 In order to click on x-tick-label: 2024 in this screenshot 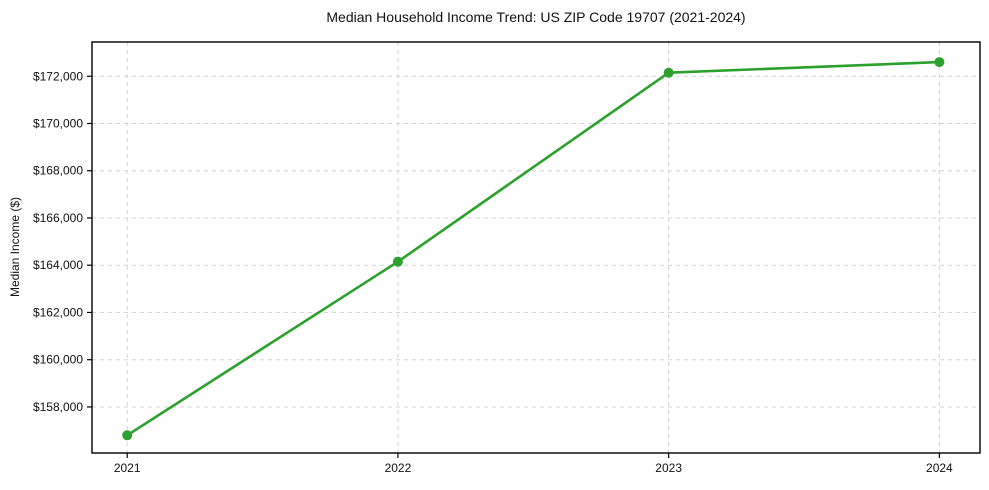, I will do `click(939, 468)`.